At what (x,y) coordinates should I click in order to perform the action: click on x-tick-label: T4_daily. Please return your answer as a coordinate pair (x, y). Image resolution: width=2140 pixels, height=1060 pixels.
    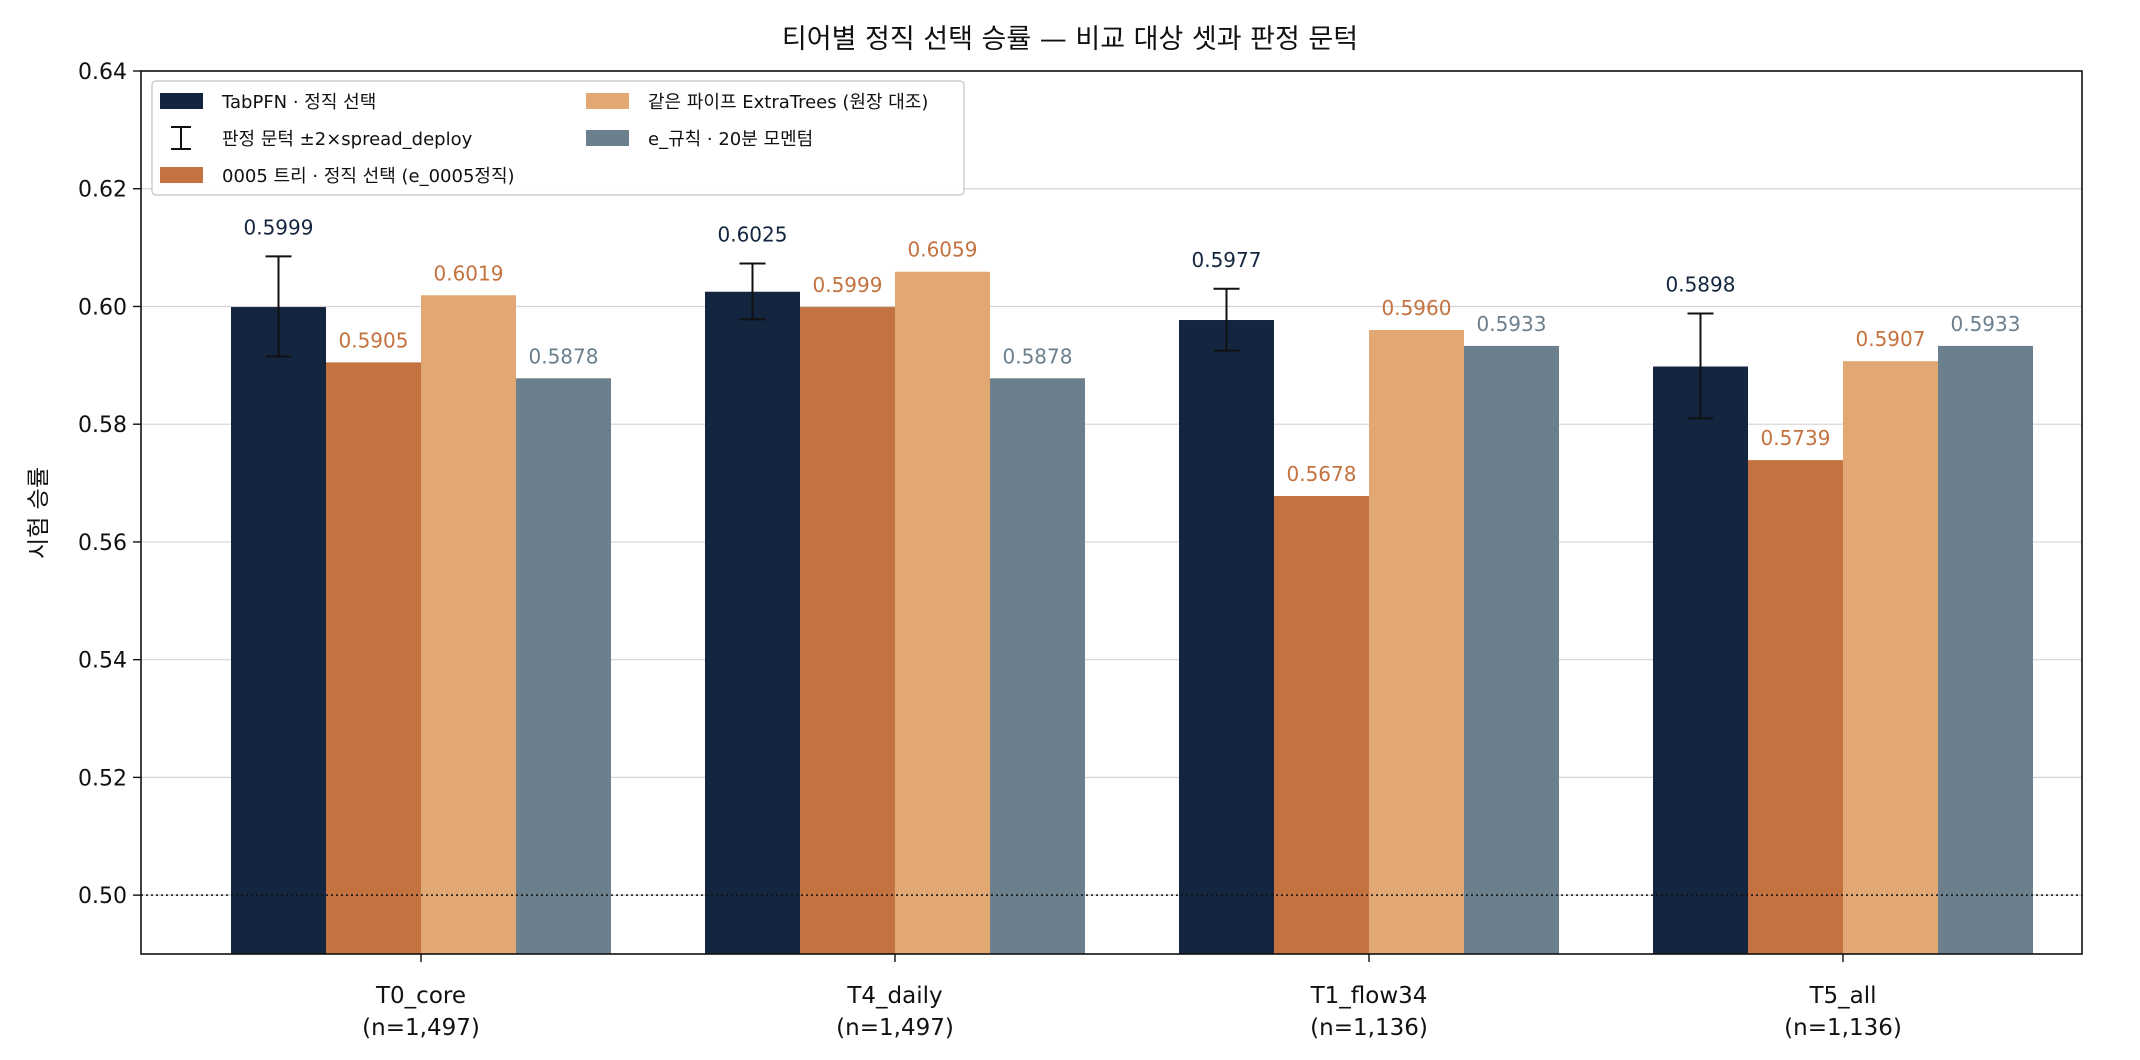
    Looking at the image, I should click on (894, 996).